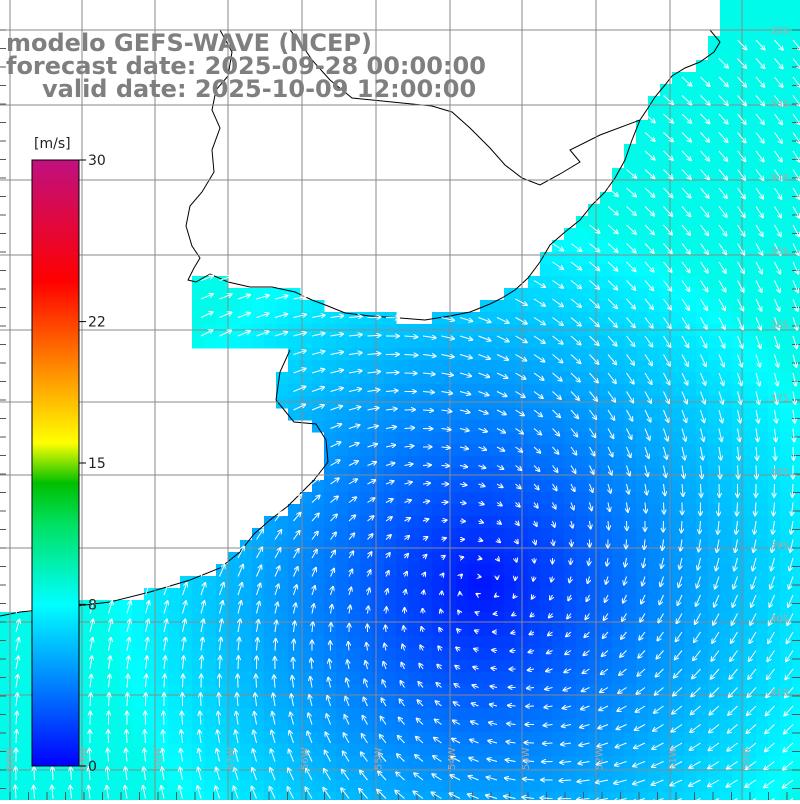  Describe the element at coordinates (570, 561) in the screenshot. I see `wind-arrow` at that location.